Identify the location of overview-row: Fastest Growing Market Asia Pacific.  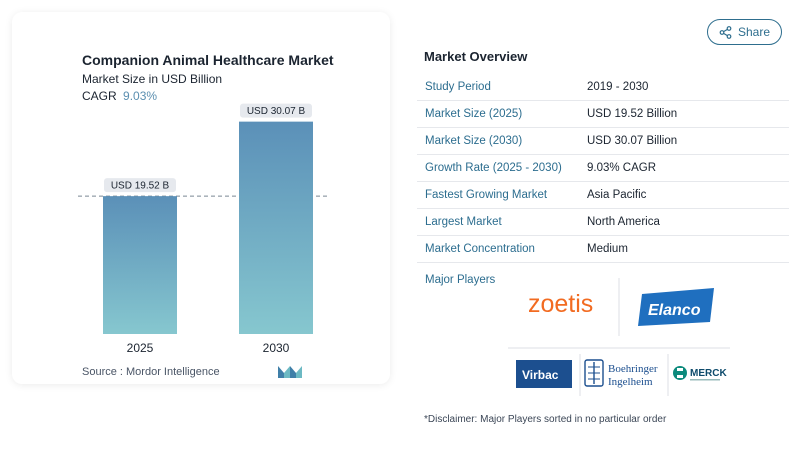
(603, 195).